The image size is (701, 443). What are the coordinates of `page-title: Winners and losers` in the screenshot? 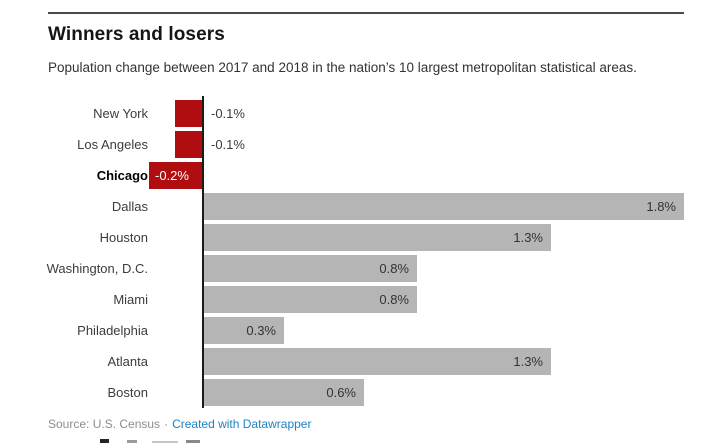 It's located at (136, 34).